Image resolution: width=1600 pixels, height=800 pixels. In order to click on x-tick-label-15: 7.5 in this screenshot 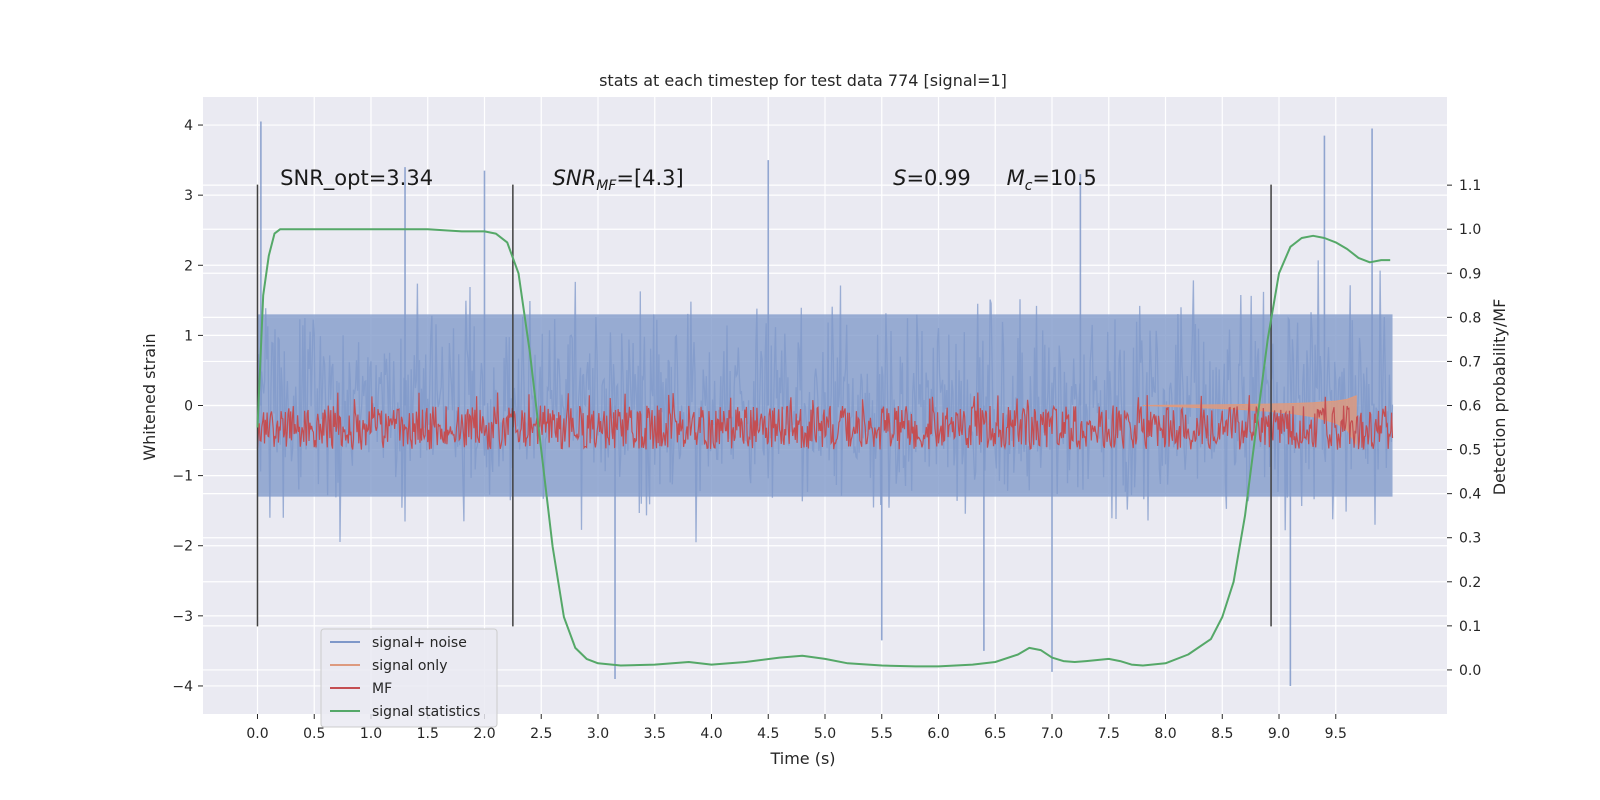, I will do `click(1109, 734)`.